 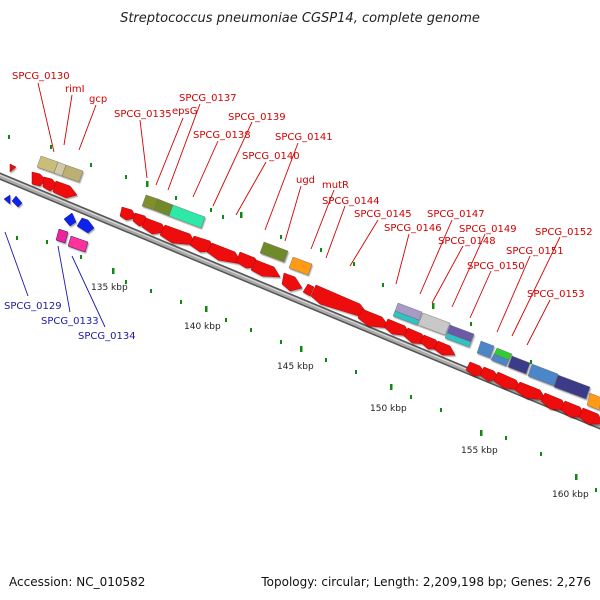 I want to click on gene-label: SPCG_0135, so click(x=143, y=114).